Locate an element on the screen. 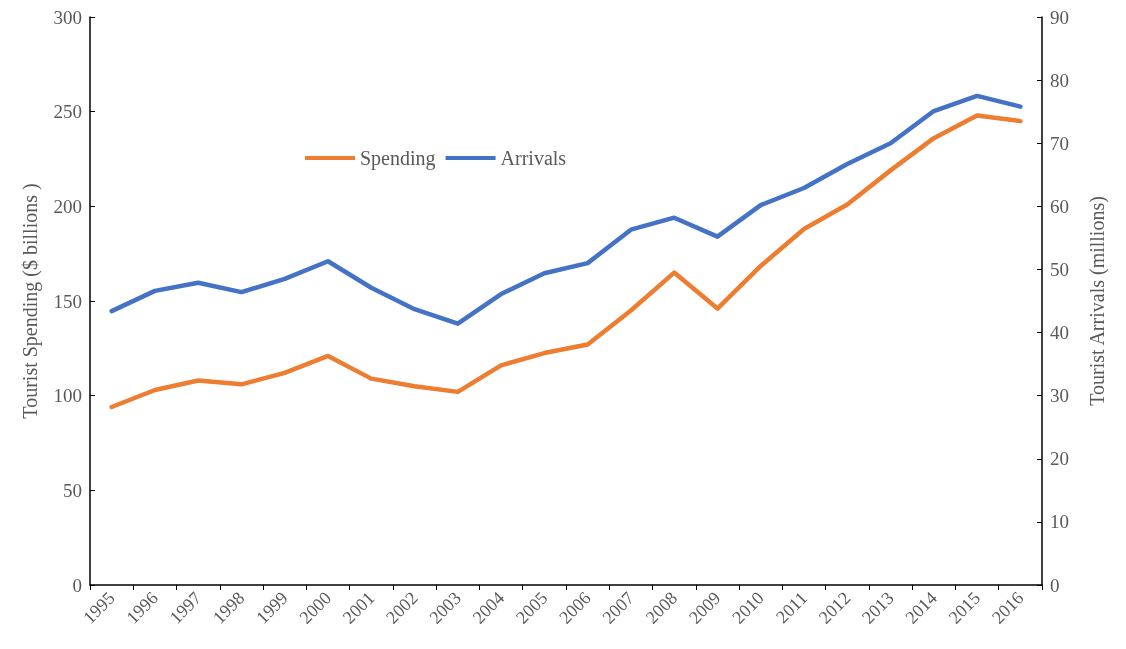 Image resolution: width=1126 pixels, height=649 pixels. y2-tick-label: 80 is located at coordinates (1059, 80).